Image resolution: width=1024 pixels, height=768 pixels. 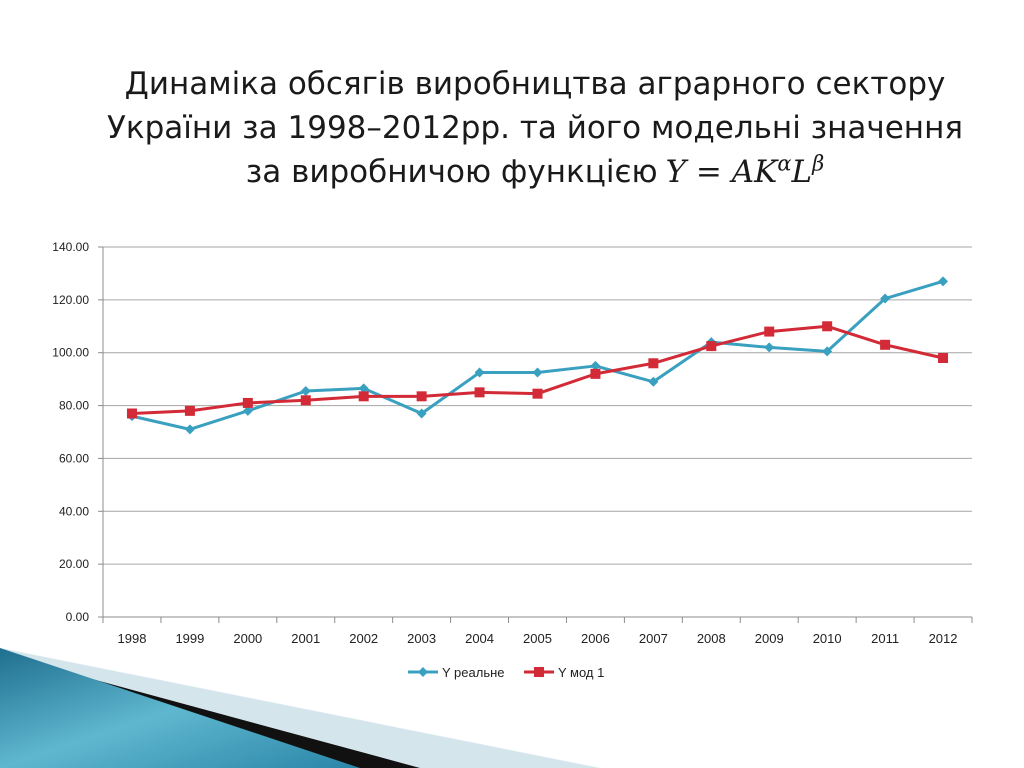 What do you see at coordinates (189, 638) in the screenshot?
I see `x-tick-label: 1999` at bounding box center [189, 638].